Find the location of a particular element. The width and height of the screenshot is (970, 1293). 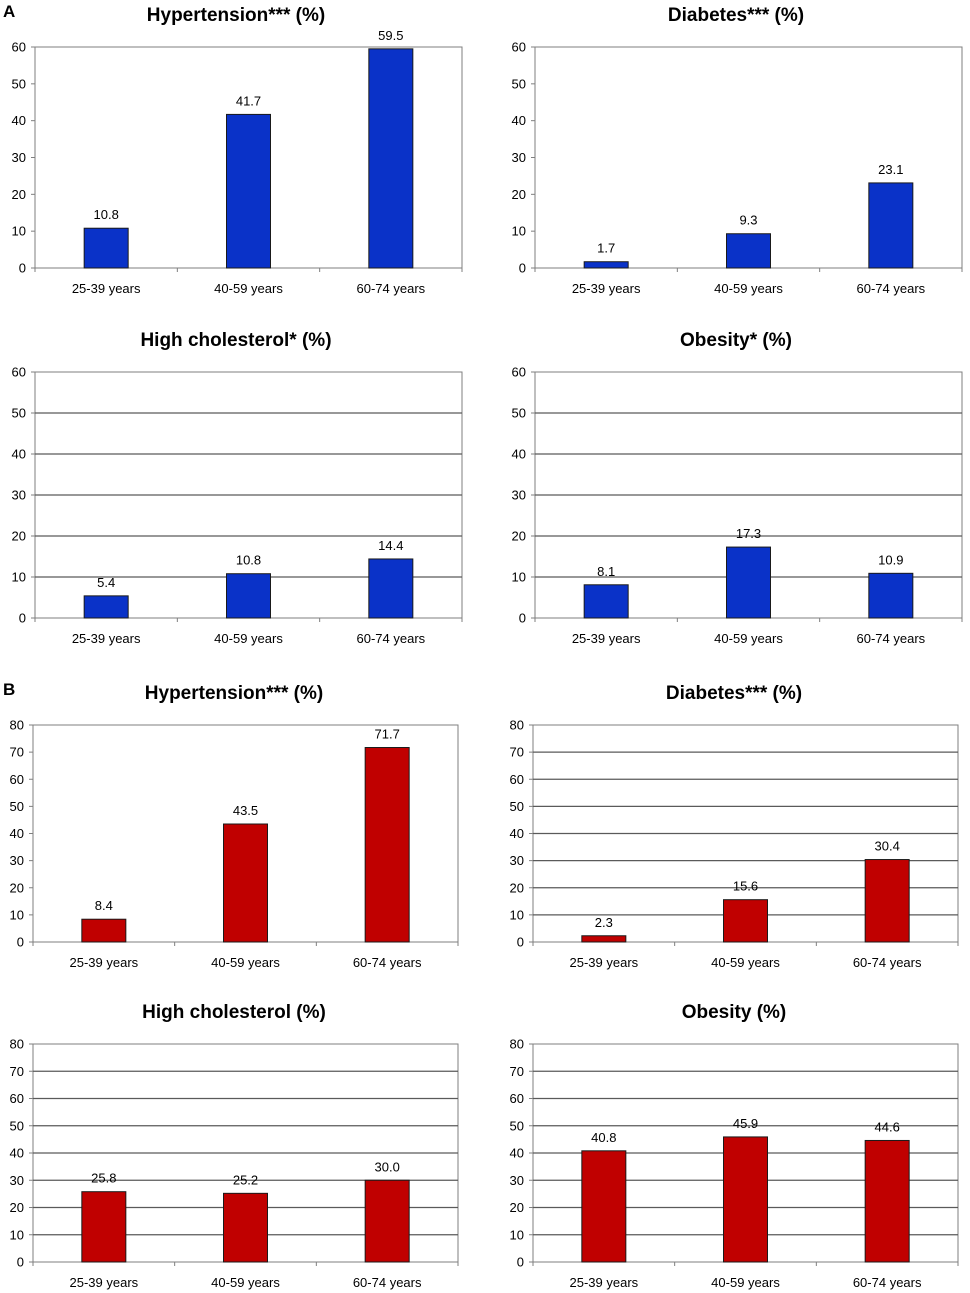

panel-letter-b: B is located at coordinates (9, 689).